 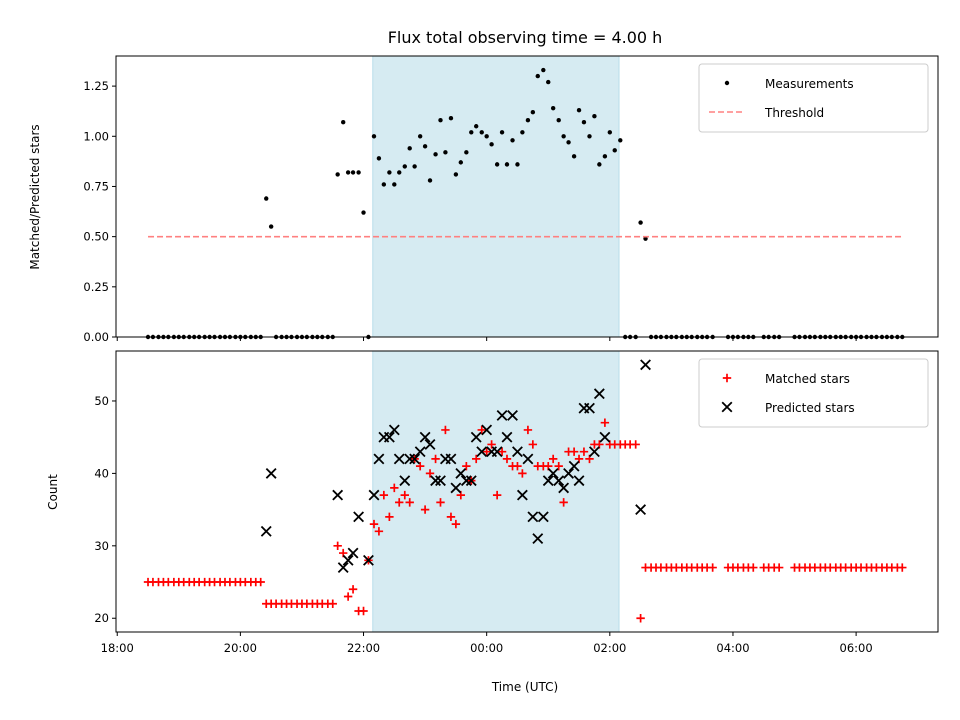 What do you see at coordinates (486, 648) in the screenshot?
I see `x-tick-label: 00:00` at bounding box center [486, 648].